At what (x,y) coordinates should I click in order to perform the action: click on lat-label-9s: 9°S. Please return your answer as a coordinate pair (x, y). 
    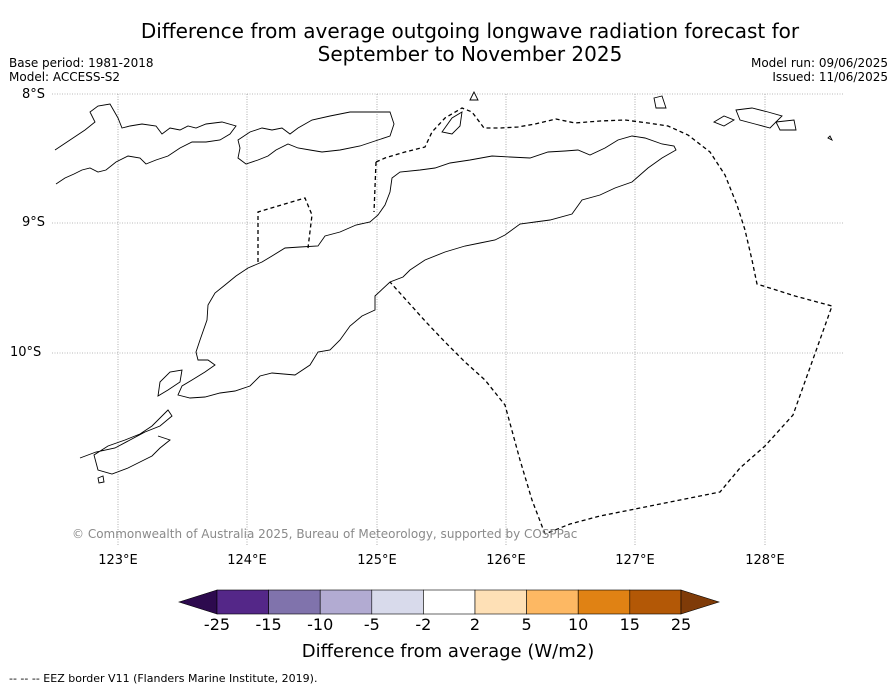
    Looking at the image, I should click on (34, 222).